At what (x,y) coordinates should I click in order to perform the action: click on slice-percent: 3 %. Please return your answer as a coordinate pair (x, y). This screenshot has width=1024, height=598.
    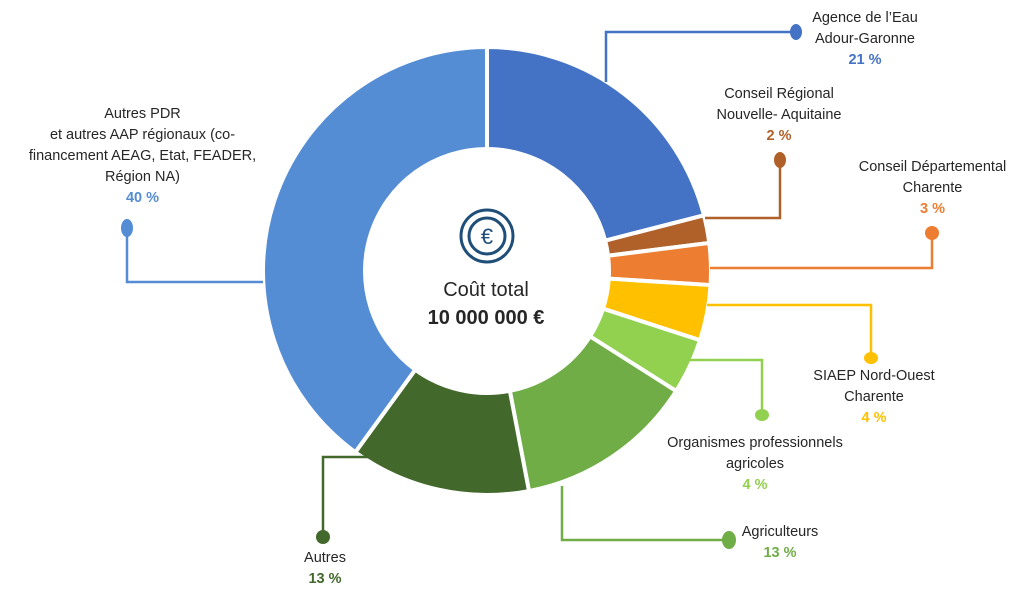
    Looking at the image, I should click on (932, 209).